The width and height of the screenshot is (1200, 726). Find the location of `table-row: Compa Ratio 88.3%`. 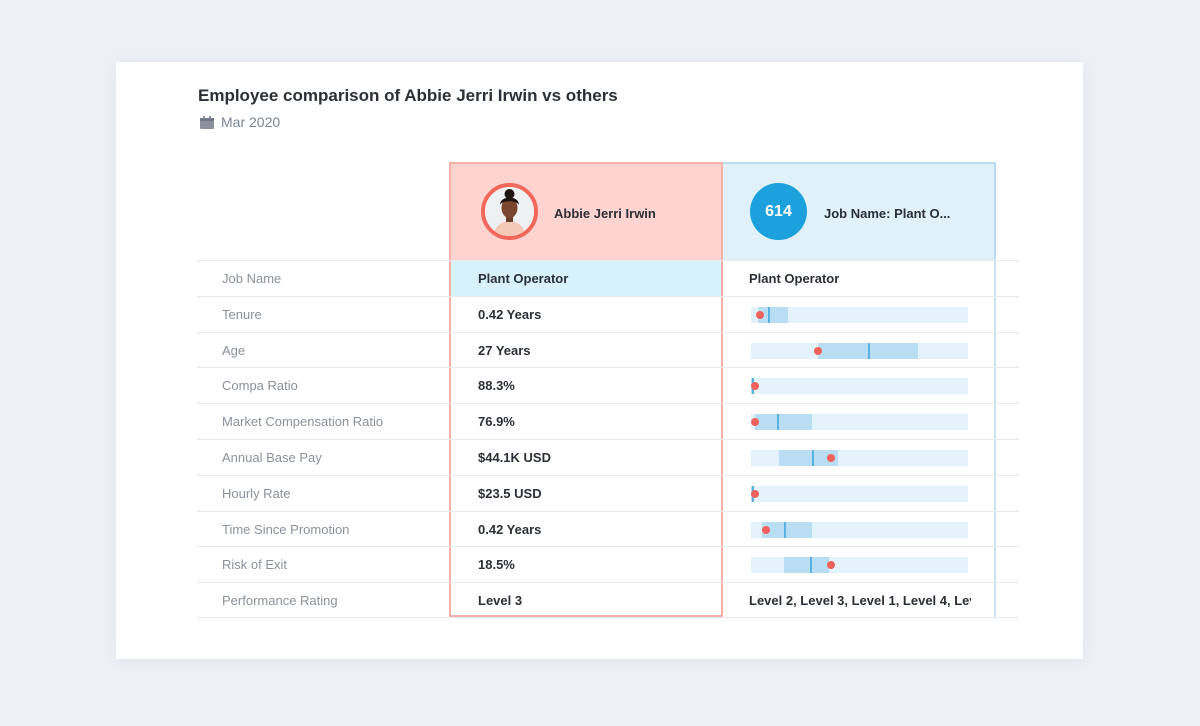

table-row: Compa Ratio 88.3% is located at coordinates (608, 385).